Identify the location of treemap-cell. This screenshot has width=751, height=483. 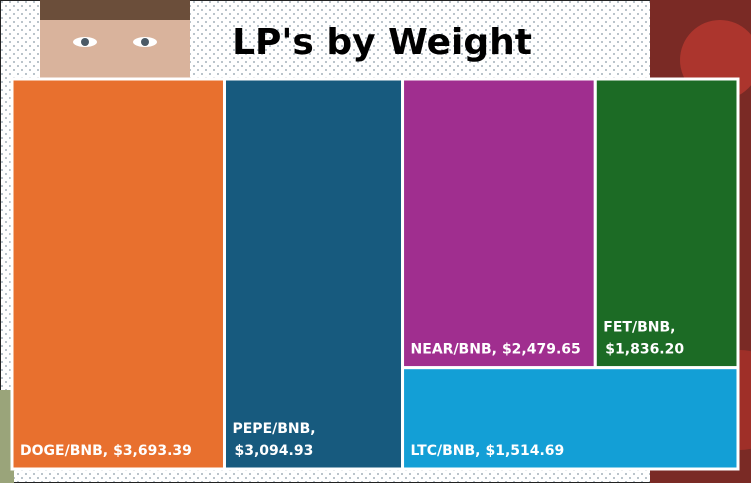
(570, 418).